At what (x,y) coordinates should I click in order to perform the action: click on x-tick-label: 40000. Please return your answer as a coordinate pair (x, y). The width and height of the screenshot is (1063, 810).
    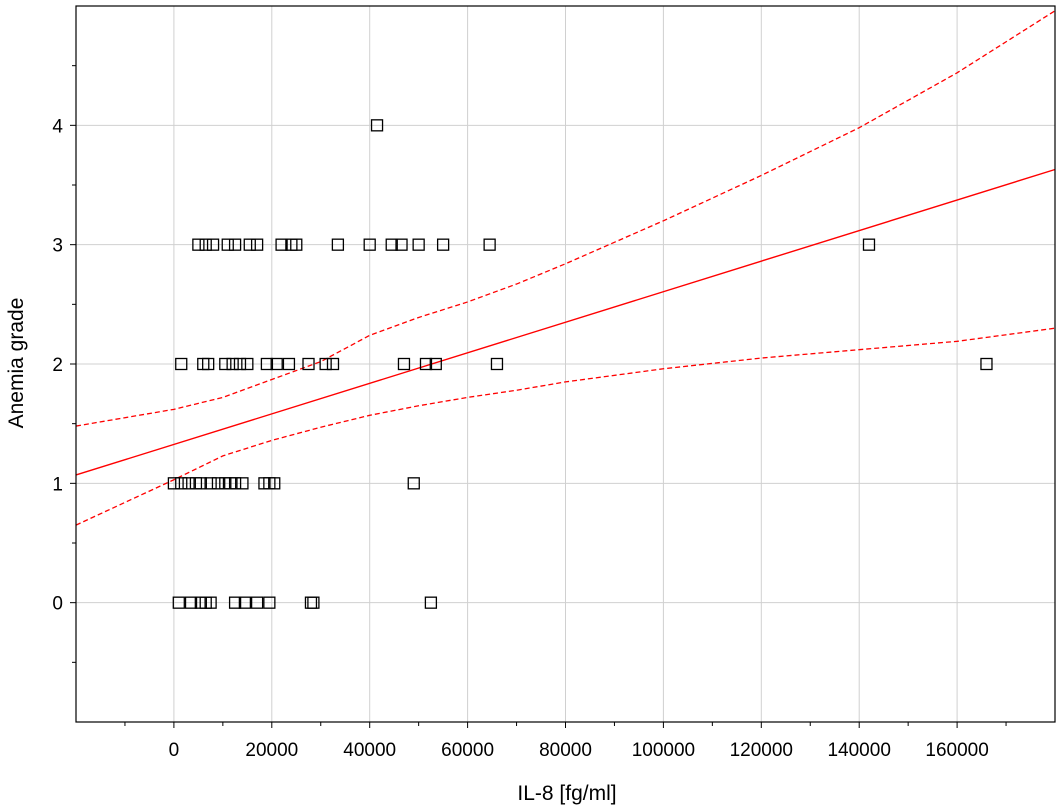
    Looking at the image, I should click on (369, 750).